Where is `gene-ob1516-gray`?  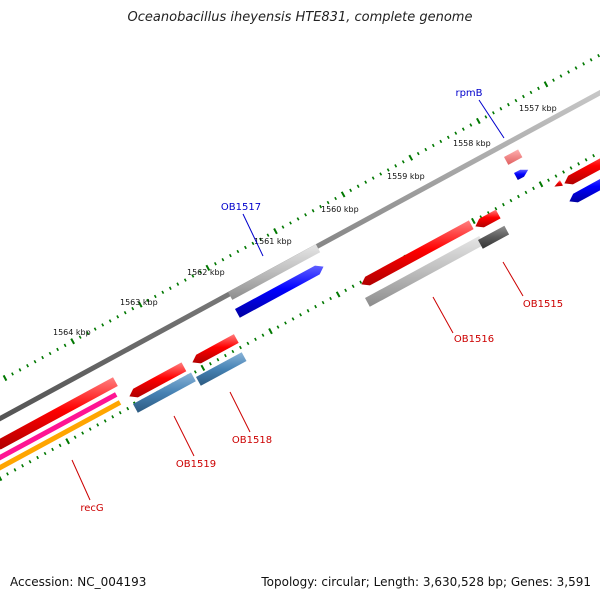 gene-ob1516-gray is located at coordinates (424, 271).